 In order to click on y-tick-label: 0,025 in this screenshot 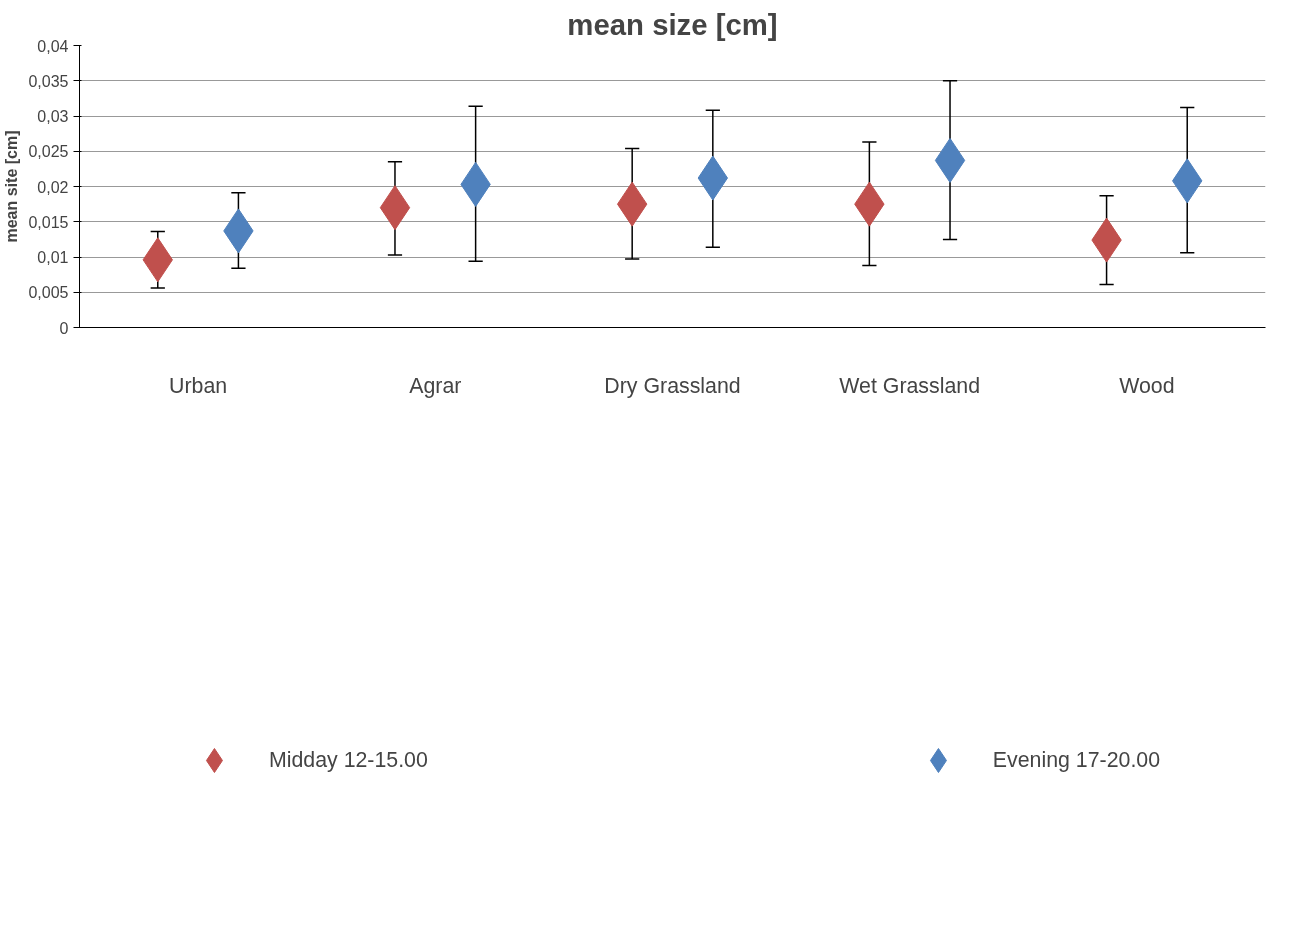, I will do `click(48, 152)`.